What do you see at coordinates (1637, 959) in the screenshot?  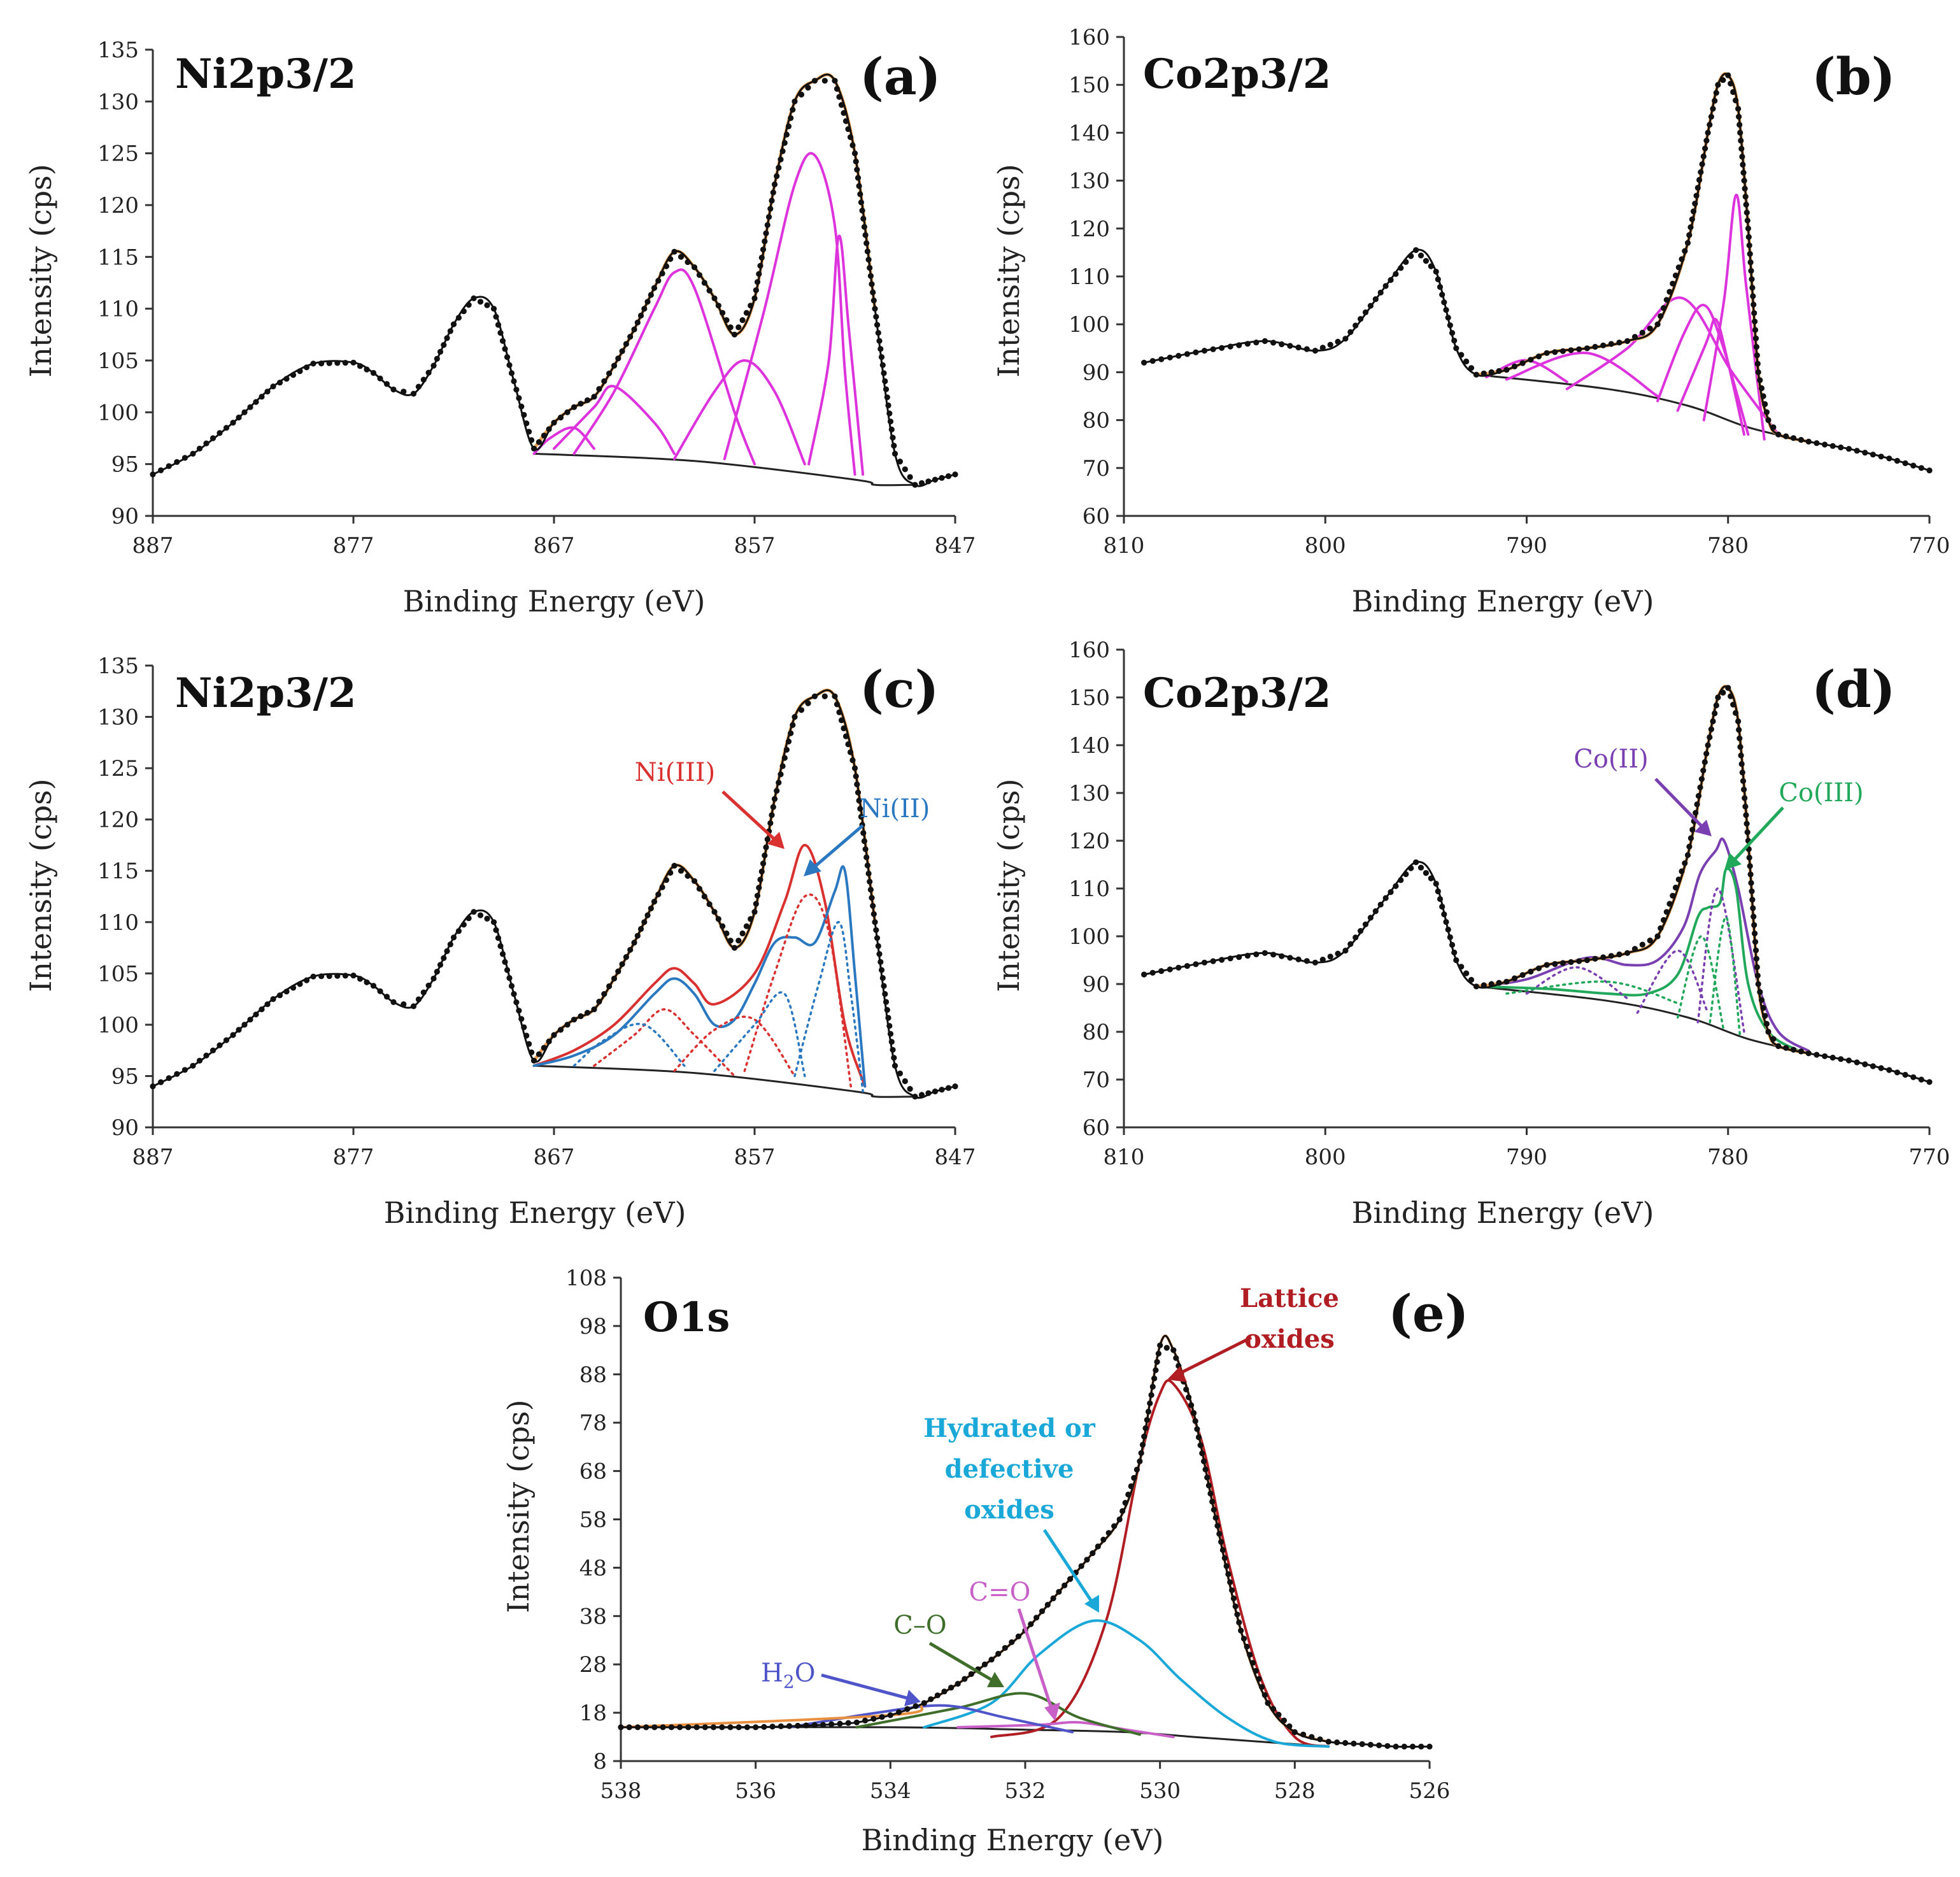 I see `panel-d-series-co-iii-envelope` at bounding box center [1637, 959].